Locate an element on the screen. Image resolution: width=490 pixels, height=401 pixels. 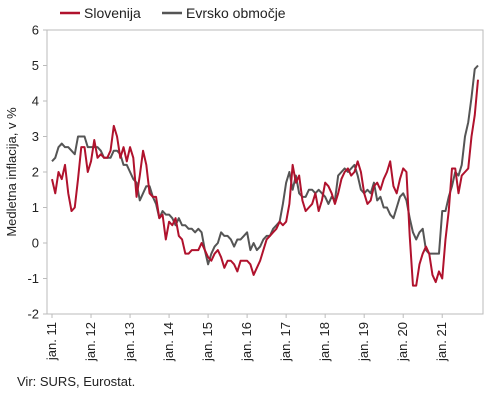
x-tick-label: jan. 15 is located at coordinates (207, 342).